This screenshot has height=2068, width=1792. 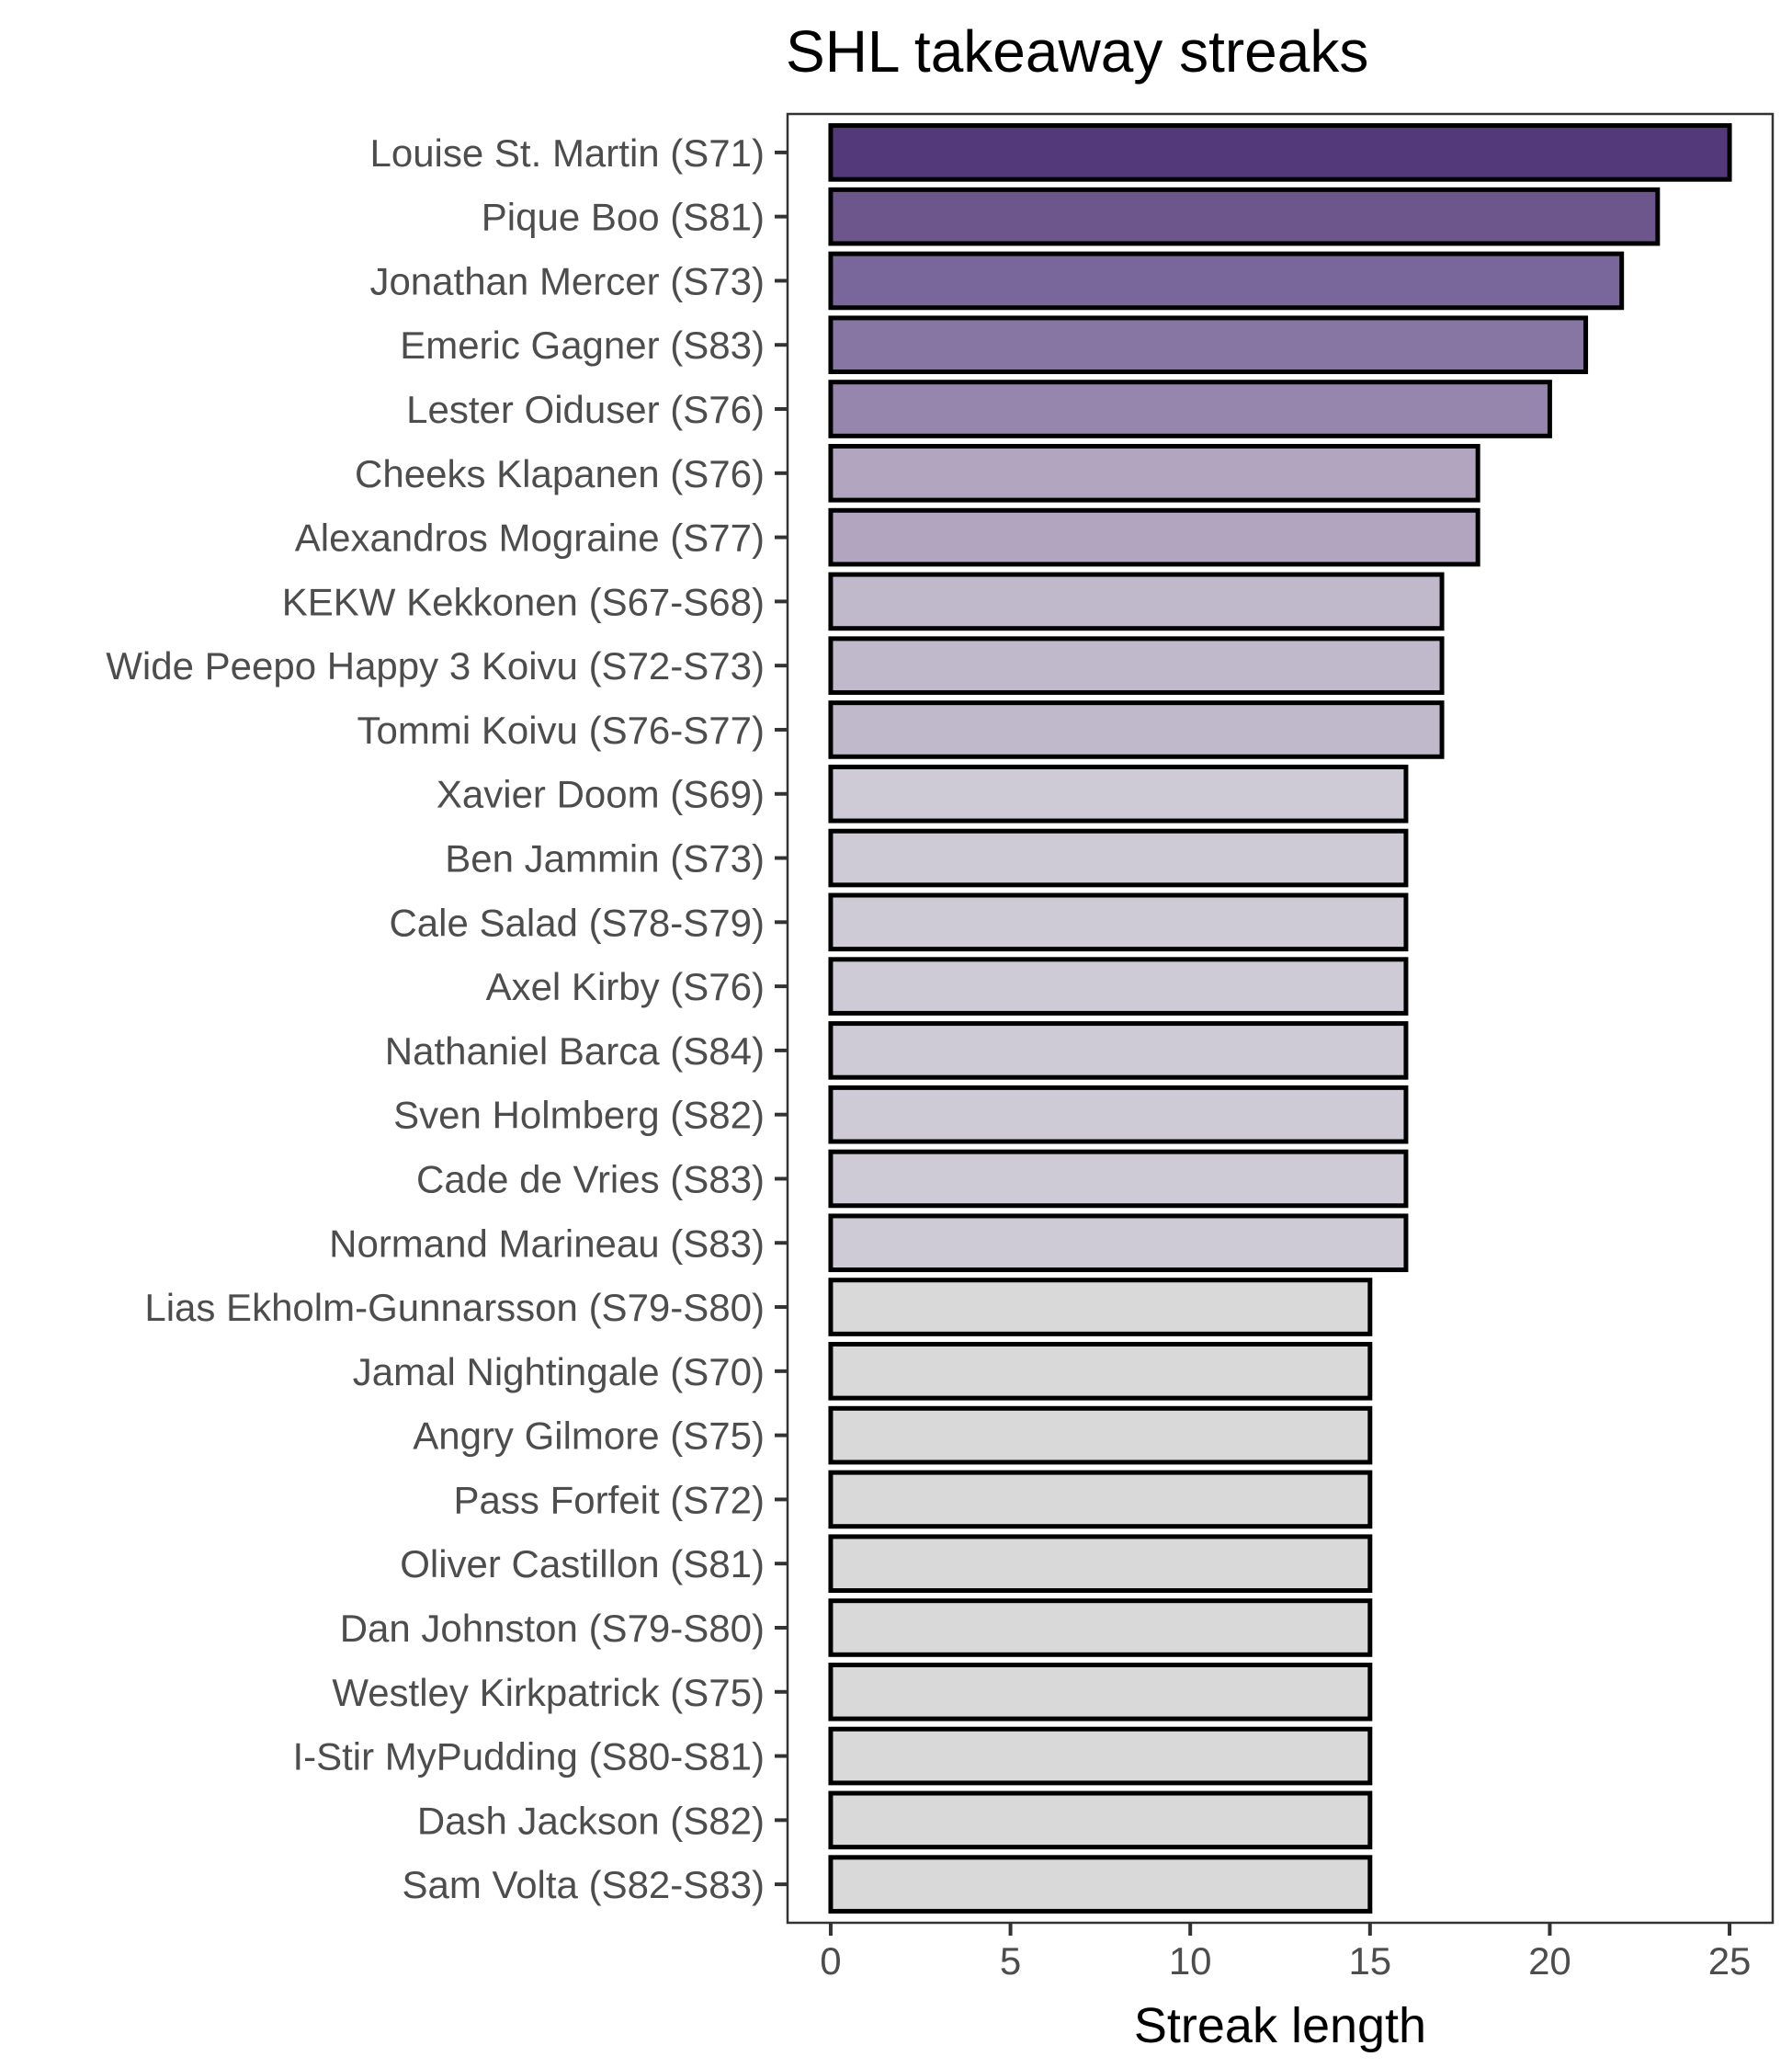 I want to click on x-tick-label: 15, so click(x=1369, y=1961).